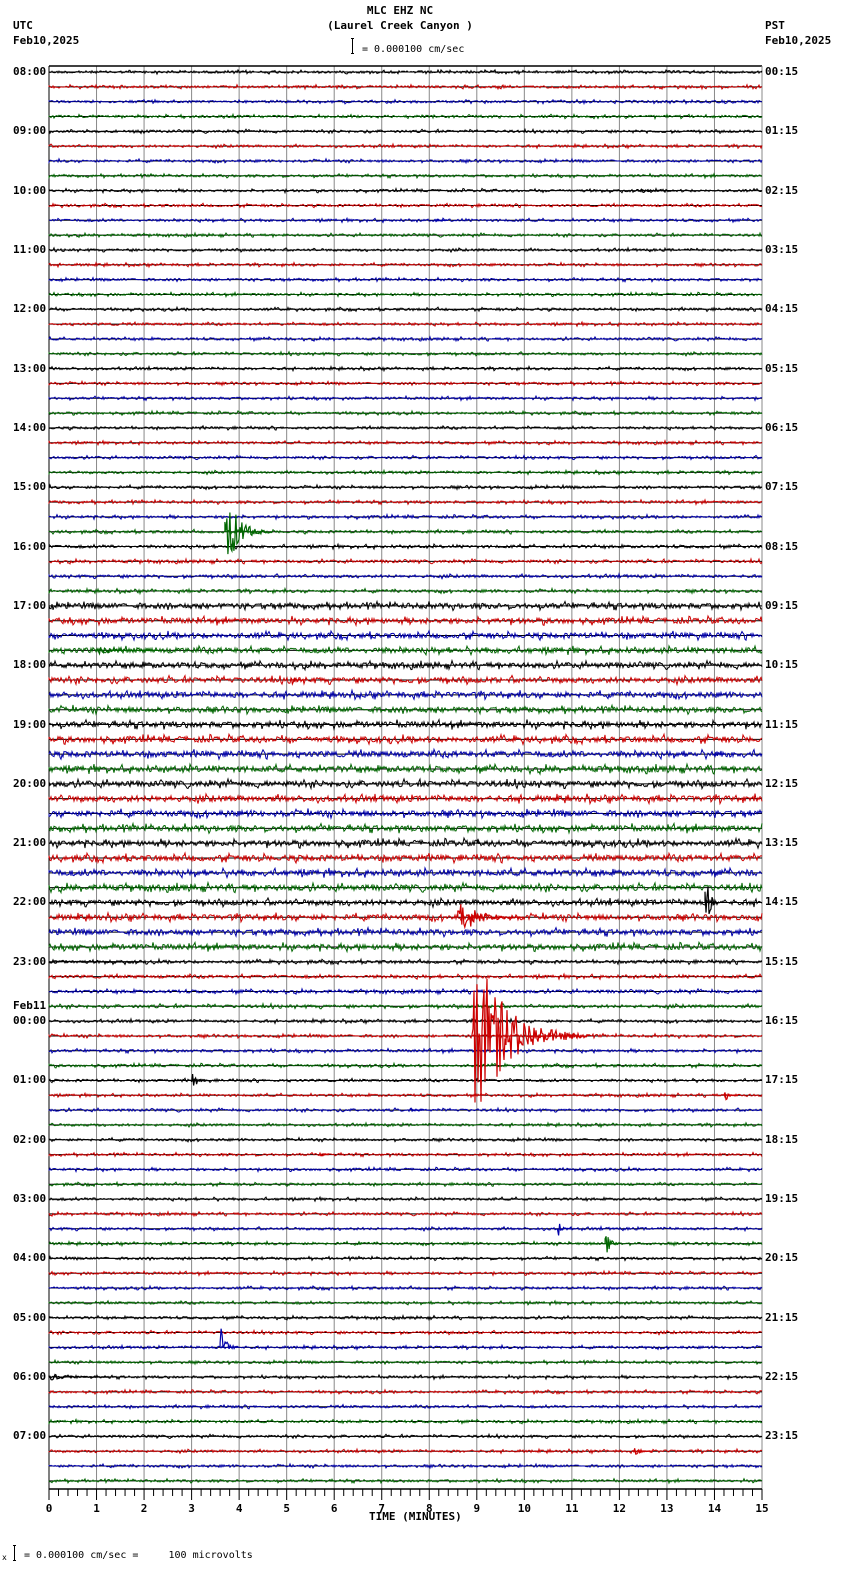 This screenshot has height=1584, width=850. Describe the element at coordinates (30, 190) in the screenshot. I see `utc-hour-label: 10:00` at that location.